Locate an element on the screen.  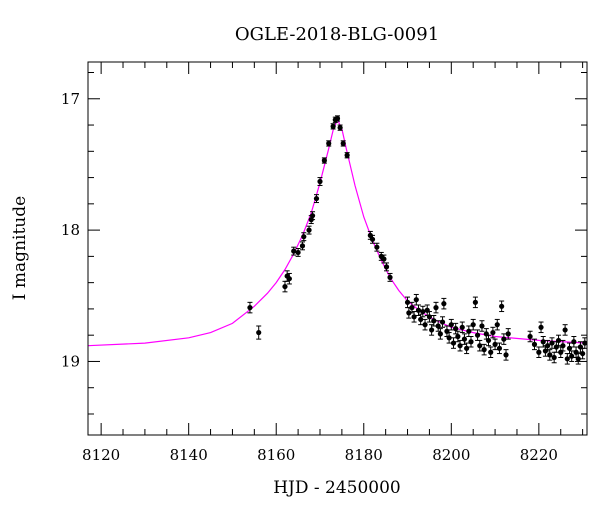
x-tick-label: 8120 is located at coordinates (101, 455).